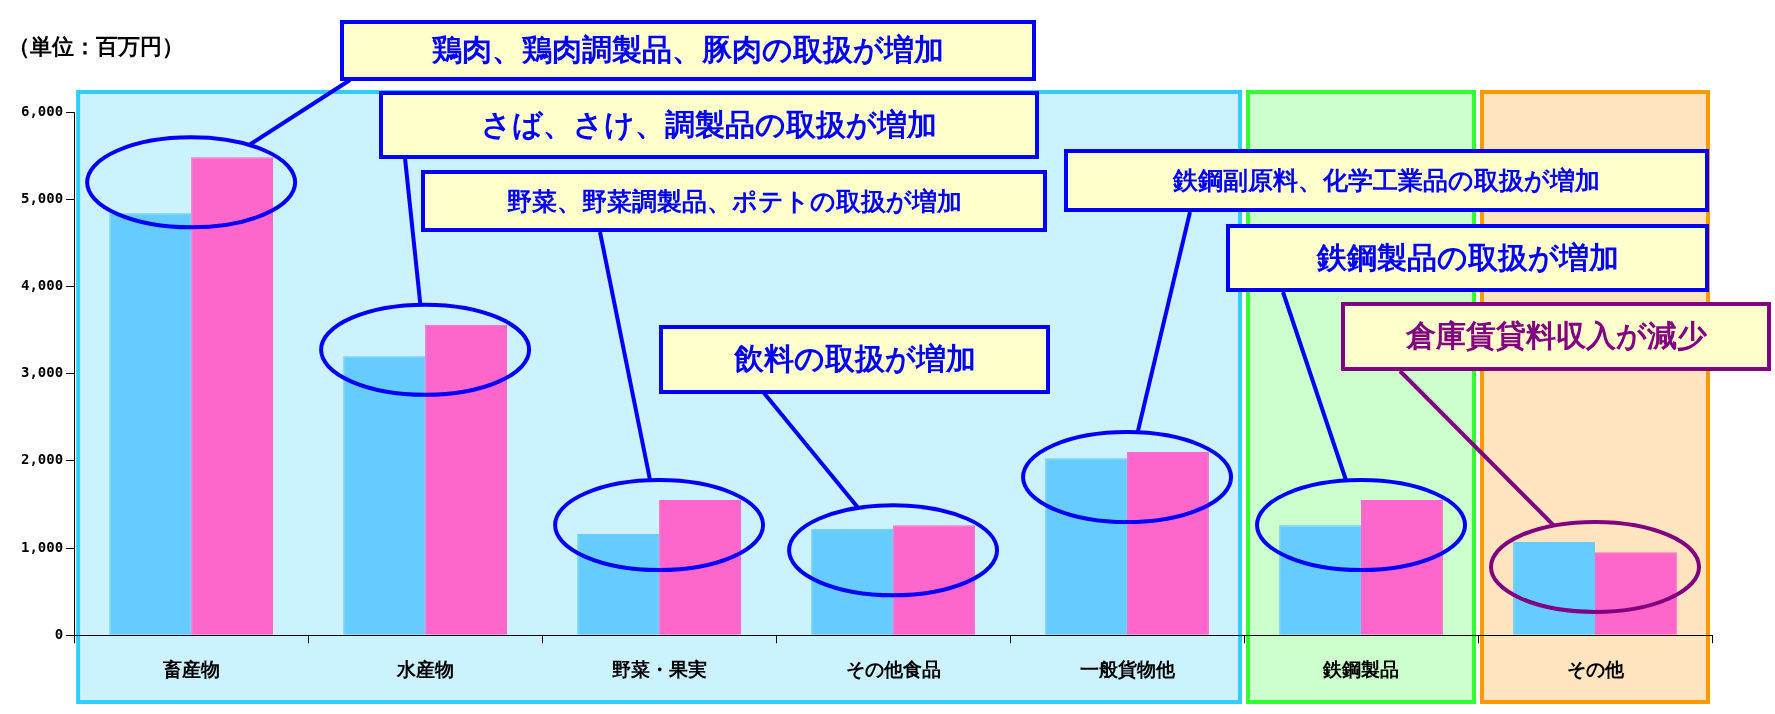  What do you see at coordinates (1127, 668) in the screenshot?
I see `x-tick-label: 一般貨物他` at bounding box center [1127, 668].